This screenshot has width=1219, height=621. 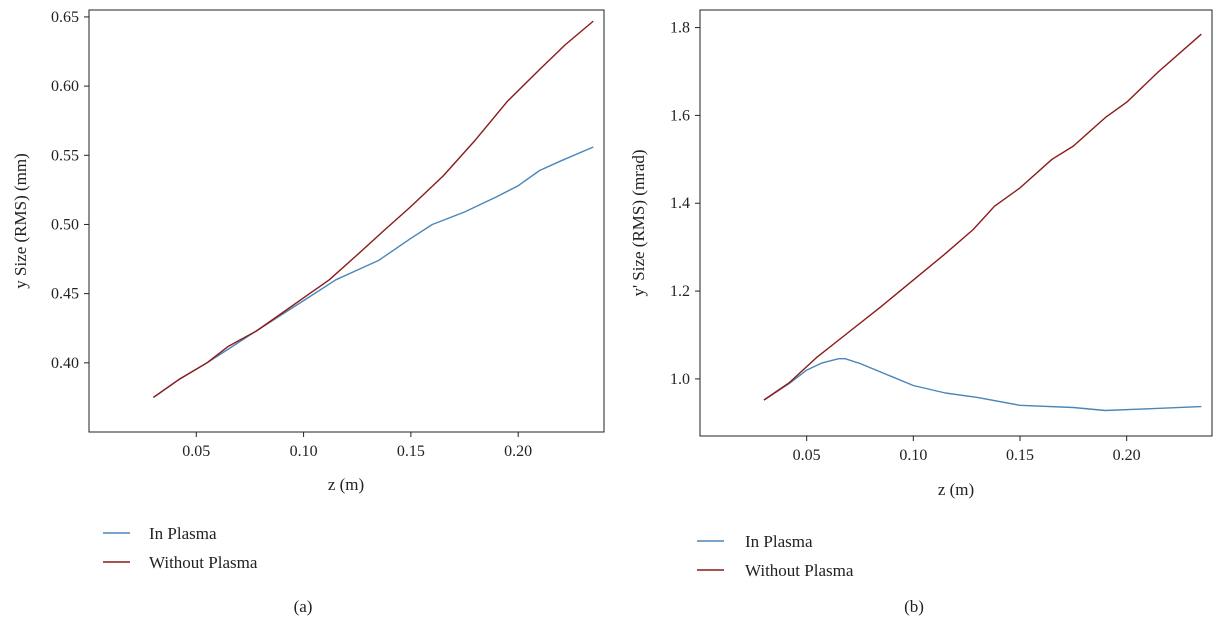 What do you see at coordinates (65, 294) in the screenshot?
I see `y-tick-label: 0.45` at bounding box center [65, 294].